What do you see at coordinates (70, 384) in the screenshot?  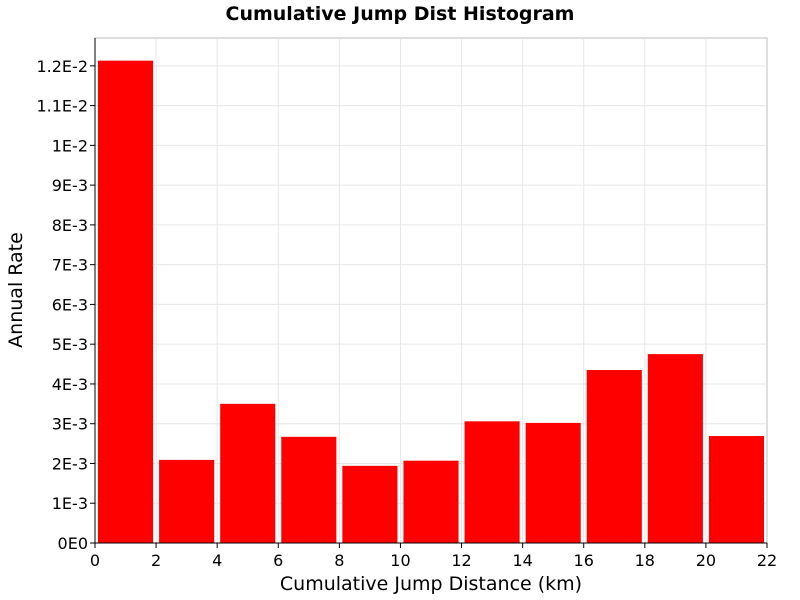 I see `y-tick-label: 4E-3` at bounding box center [70, 384].